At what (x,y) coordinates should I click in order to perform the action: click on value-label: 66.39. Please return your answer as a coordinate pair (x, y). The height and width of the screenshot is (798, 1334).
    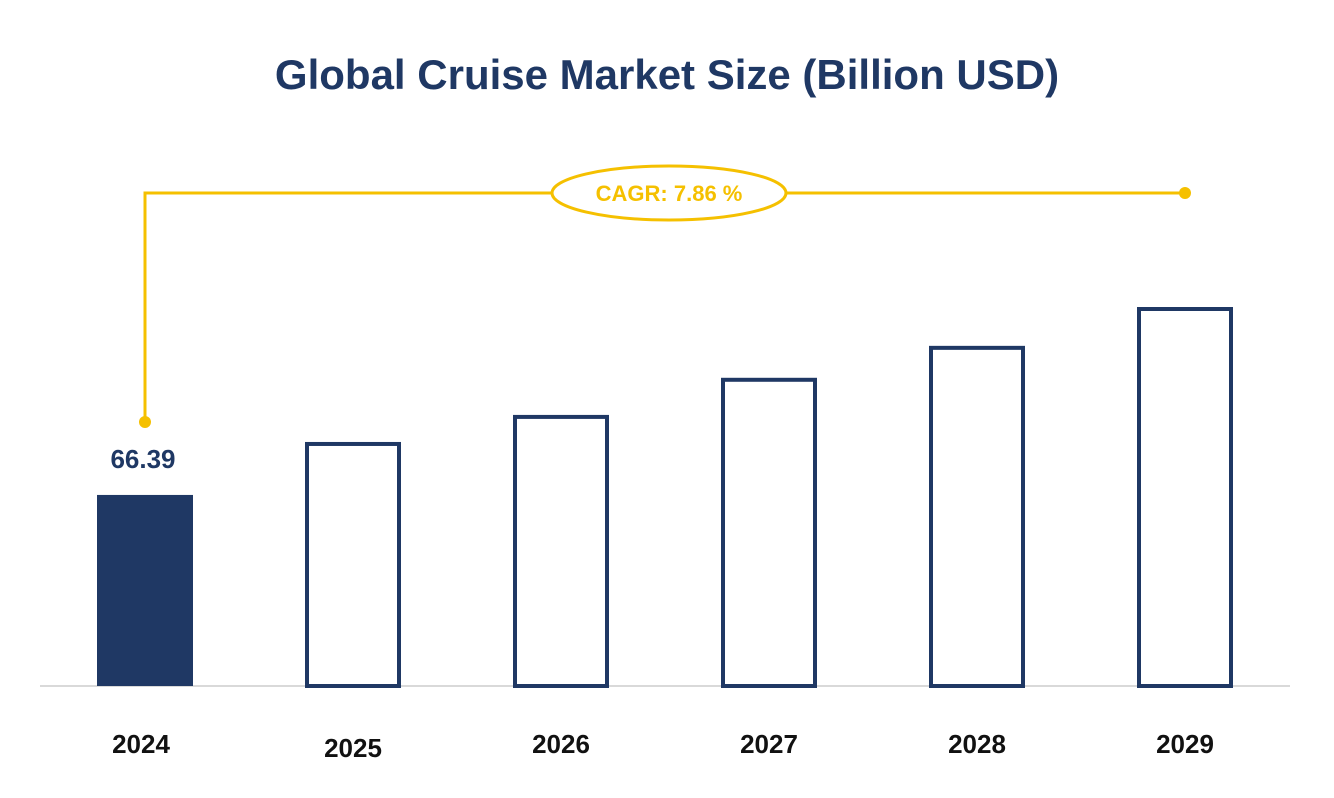
    Looking at the image, I should click on (142, 459).